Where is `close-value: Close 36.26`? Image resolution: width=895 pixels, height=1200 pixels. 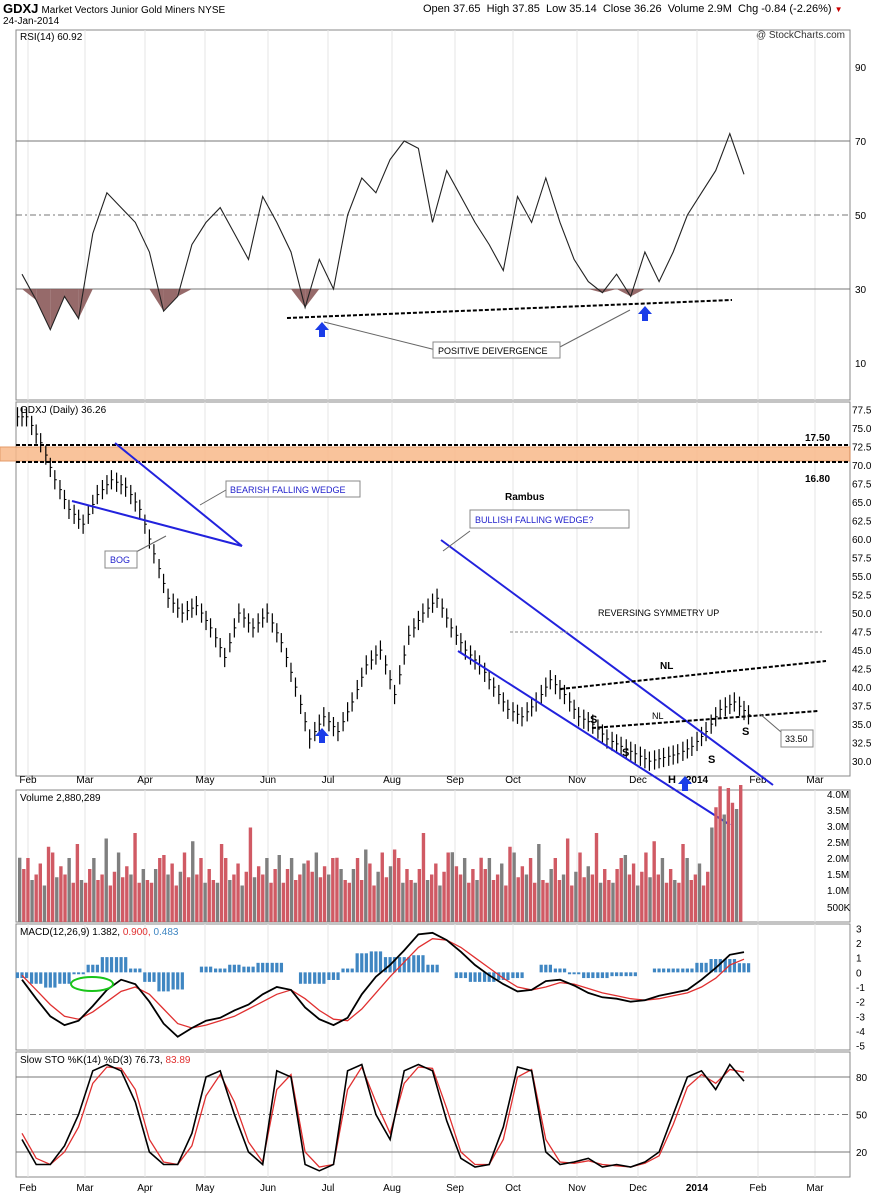 close-value: Close 36.26 is located at coordinates (632, 9).